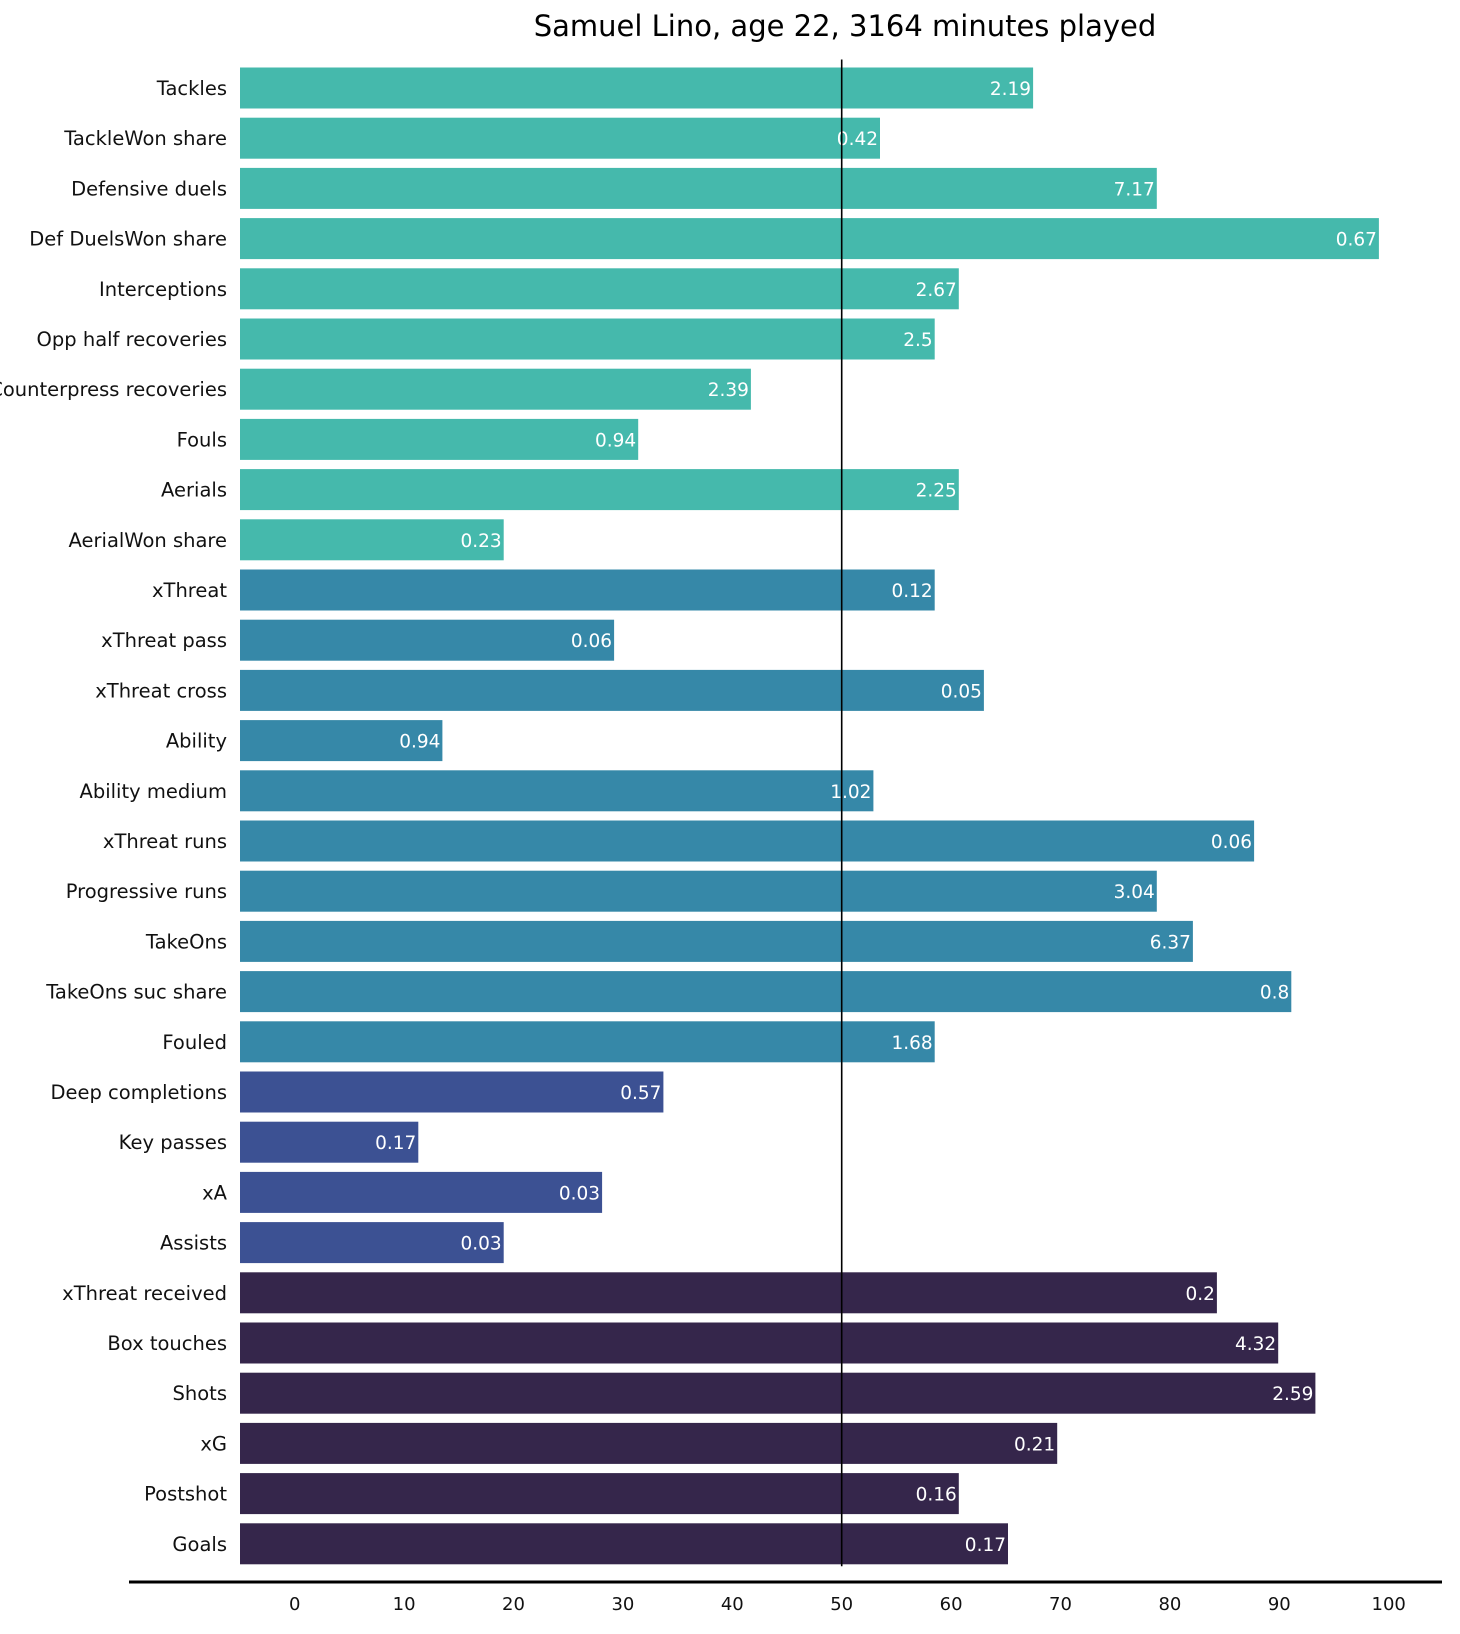  Describe the element at coordinates (936, 491) in the screenshot. I see `value-label-aerials: 2.25` at that location.